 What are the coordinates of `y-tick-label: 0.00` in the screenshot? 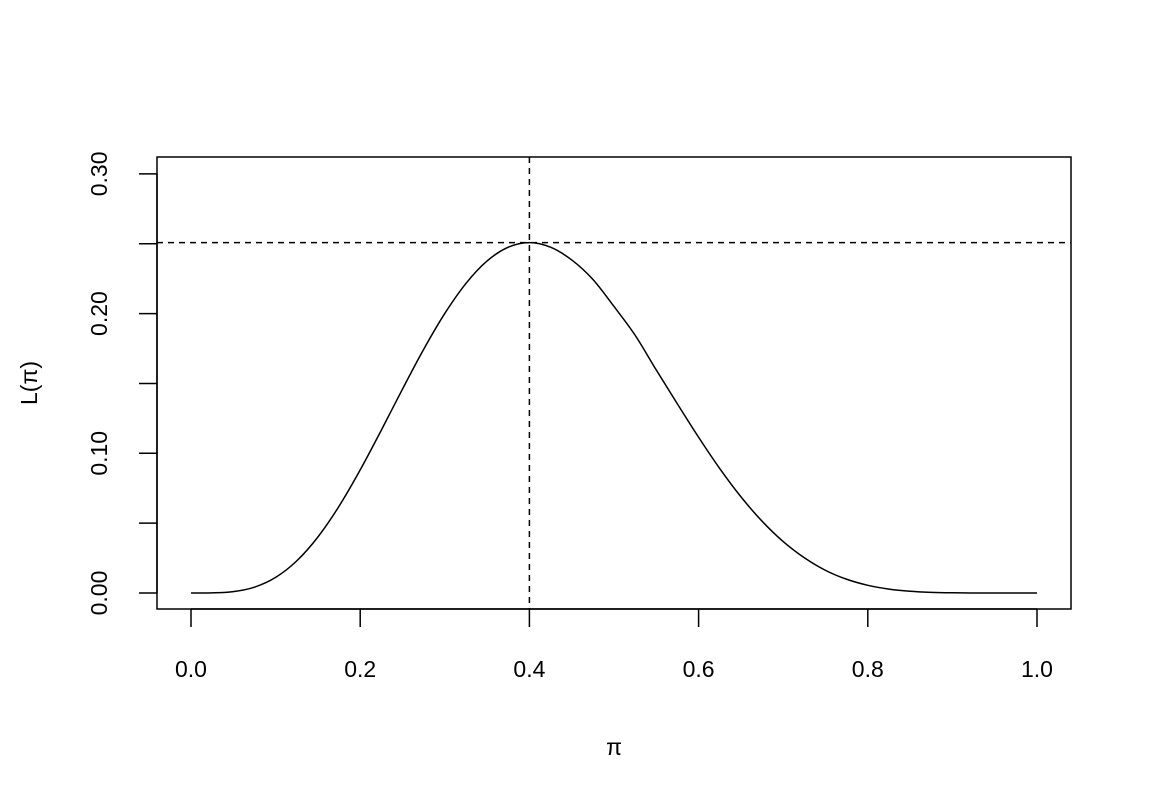 It's located at (99, 593).